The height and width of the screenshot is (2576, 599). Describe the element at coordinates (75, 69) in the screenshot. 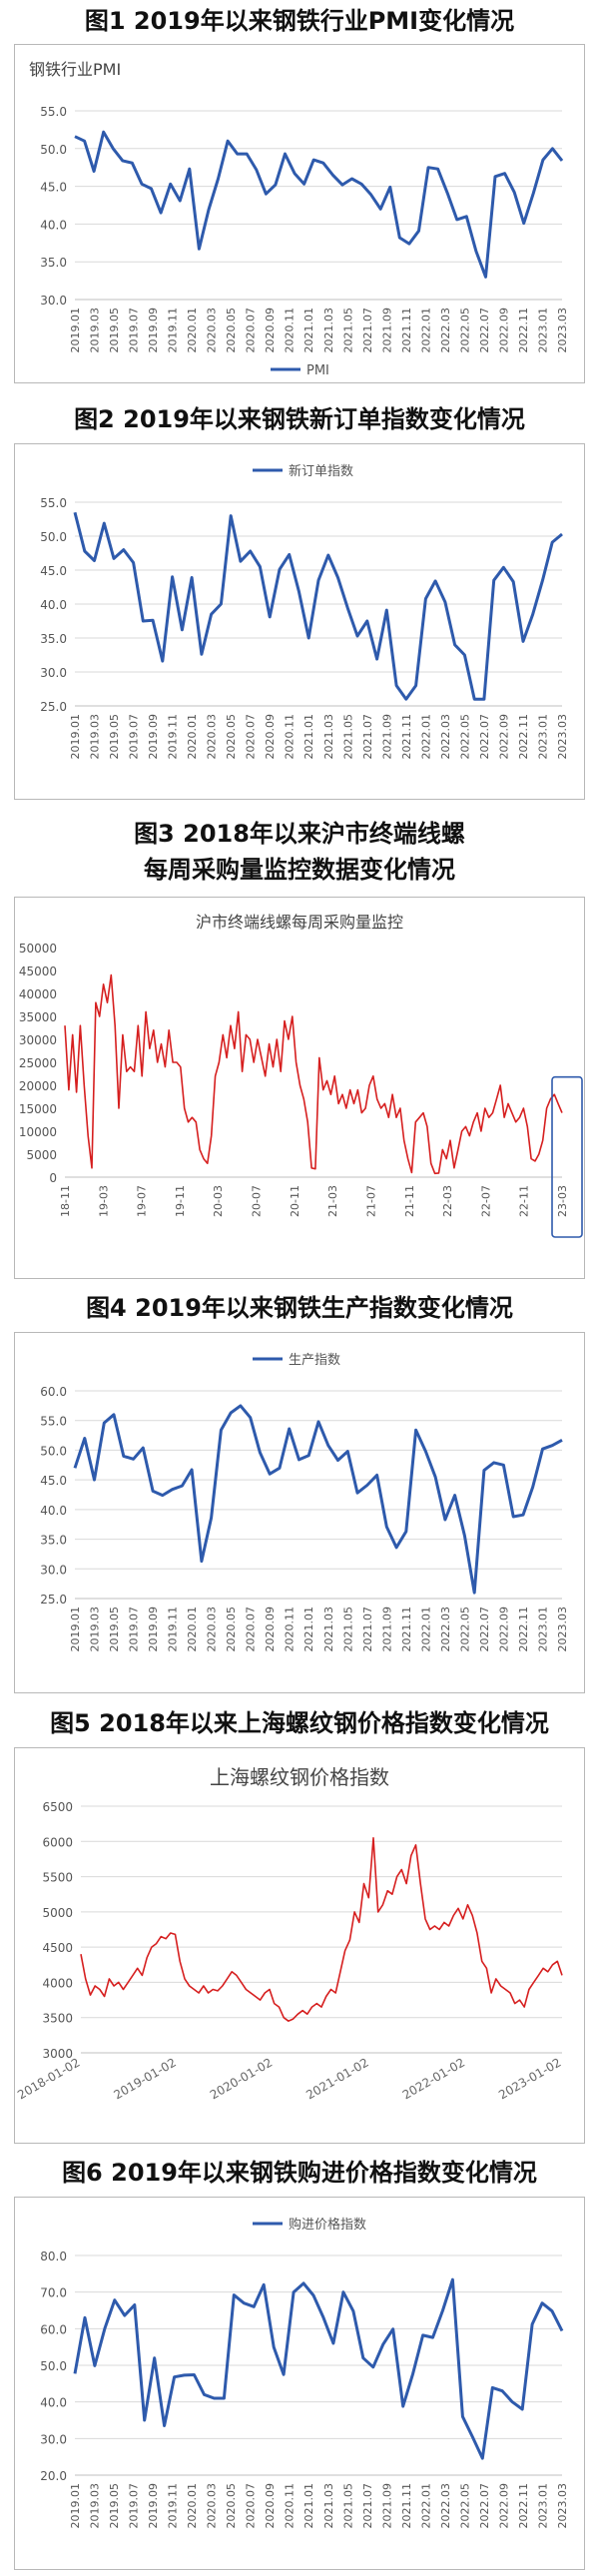

I see `chart-title: 钢铁行业PMI` at that location.